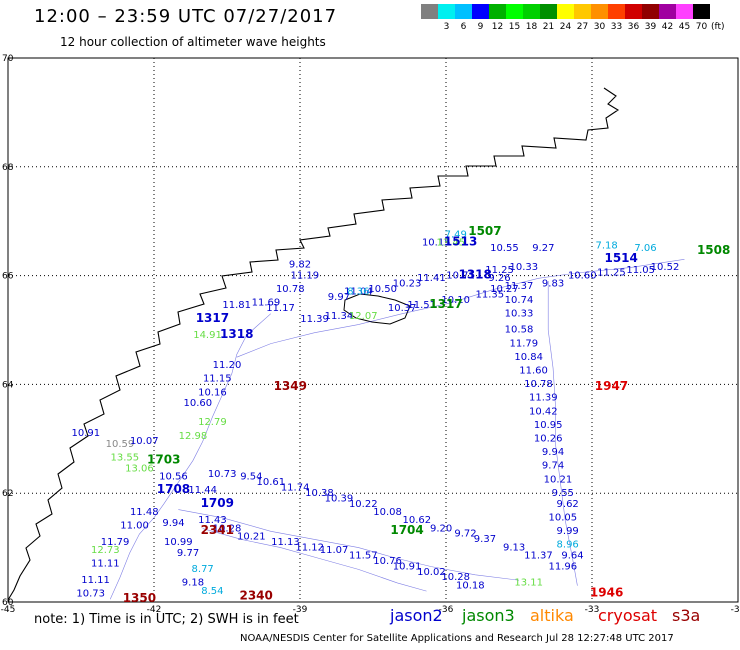 The width and height of the screenshot is (740, 650). Describe the element at coordinates (441, 528) in the screenshot. I see `wave-height-label: 9.20` at that location.